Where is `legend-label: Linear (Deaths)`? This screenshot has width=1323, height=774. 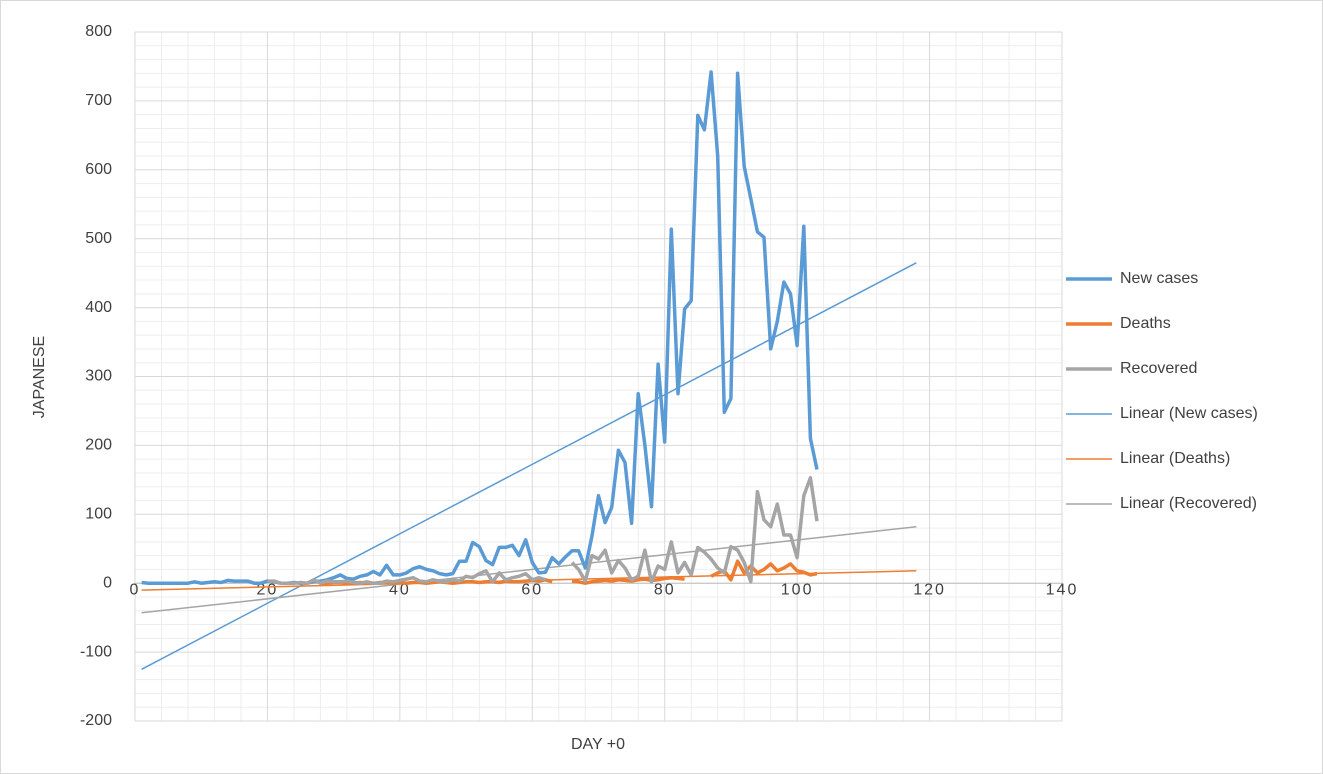 legend-label: Linear (Deaths) is located at coordinates (1175, 458).